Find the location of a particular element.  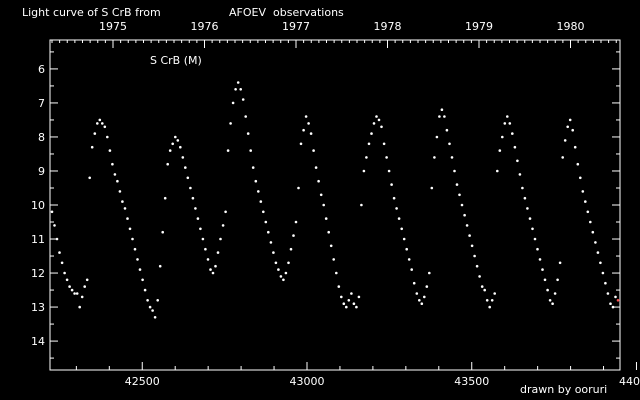

y-tick-label: 11 is located at coordinates (38, 239).